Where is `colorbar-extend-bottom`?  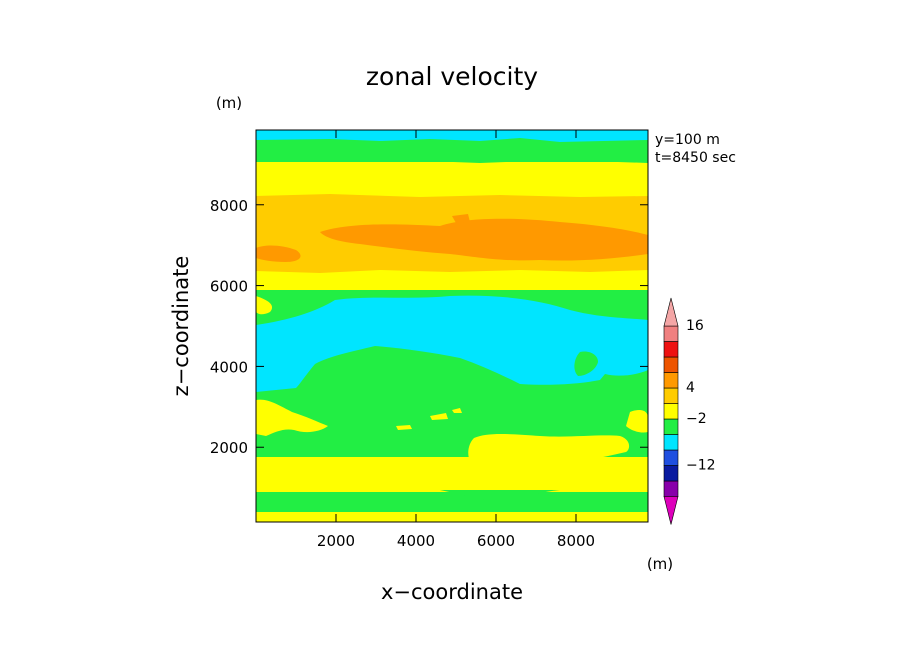
colorbar-extend-bottom is located at coordinates (671, 510).